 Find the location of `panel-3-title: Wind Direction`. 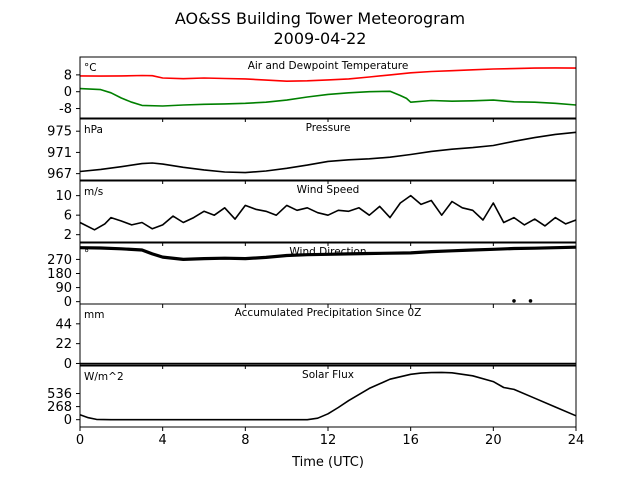

panel-3-title: Wind Direction is located at coordinates (327, 252).